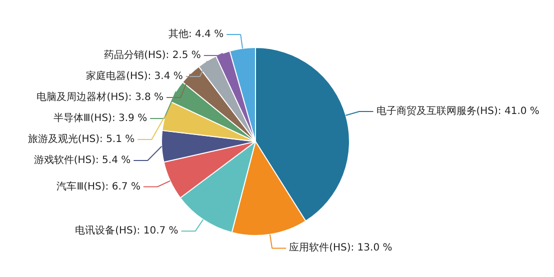  I want to click on slice-label: 半导体Ⅲ(HS): 3.9 %, so click(100, 118).